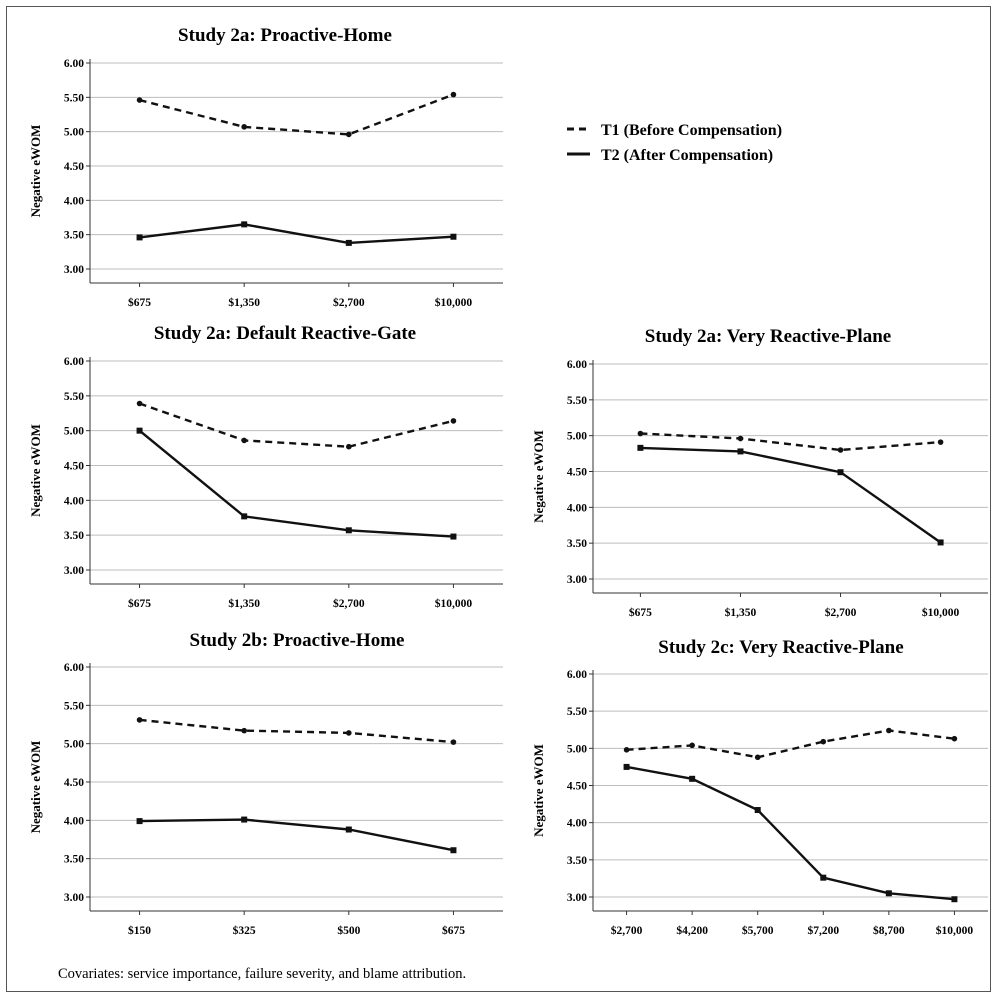  I want to click on x-tick-label: $325, so click(244, 930).